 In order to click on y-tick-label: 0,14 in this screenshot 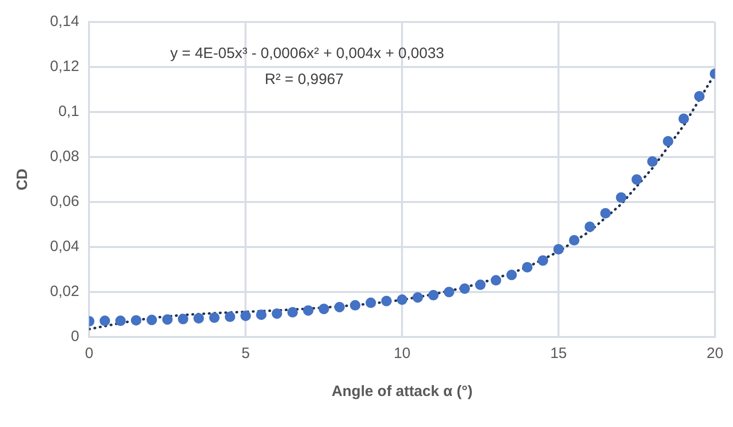, I will do `click(65, 21)`.